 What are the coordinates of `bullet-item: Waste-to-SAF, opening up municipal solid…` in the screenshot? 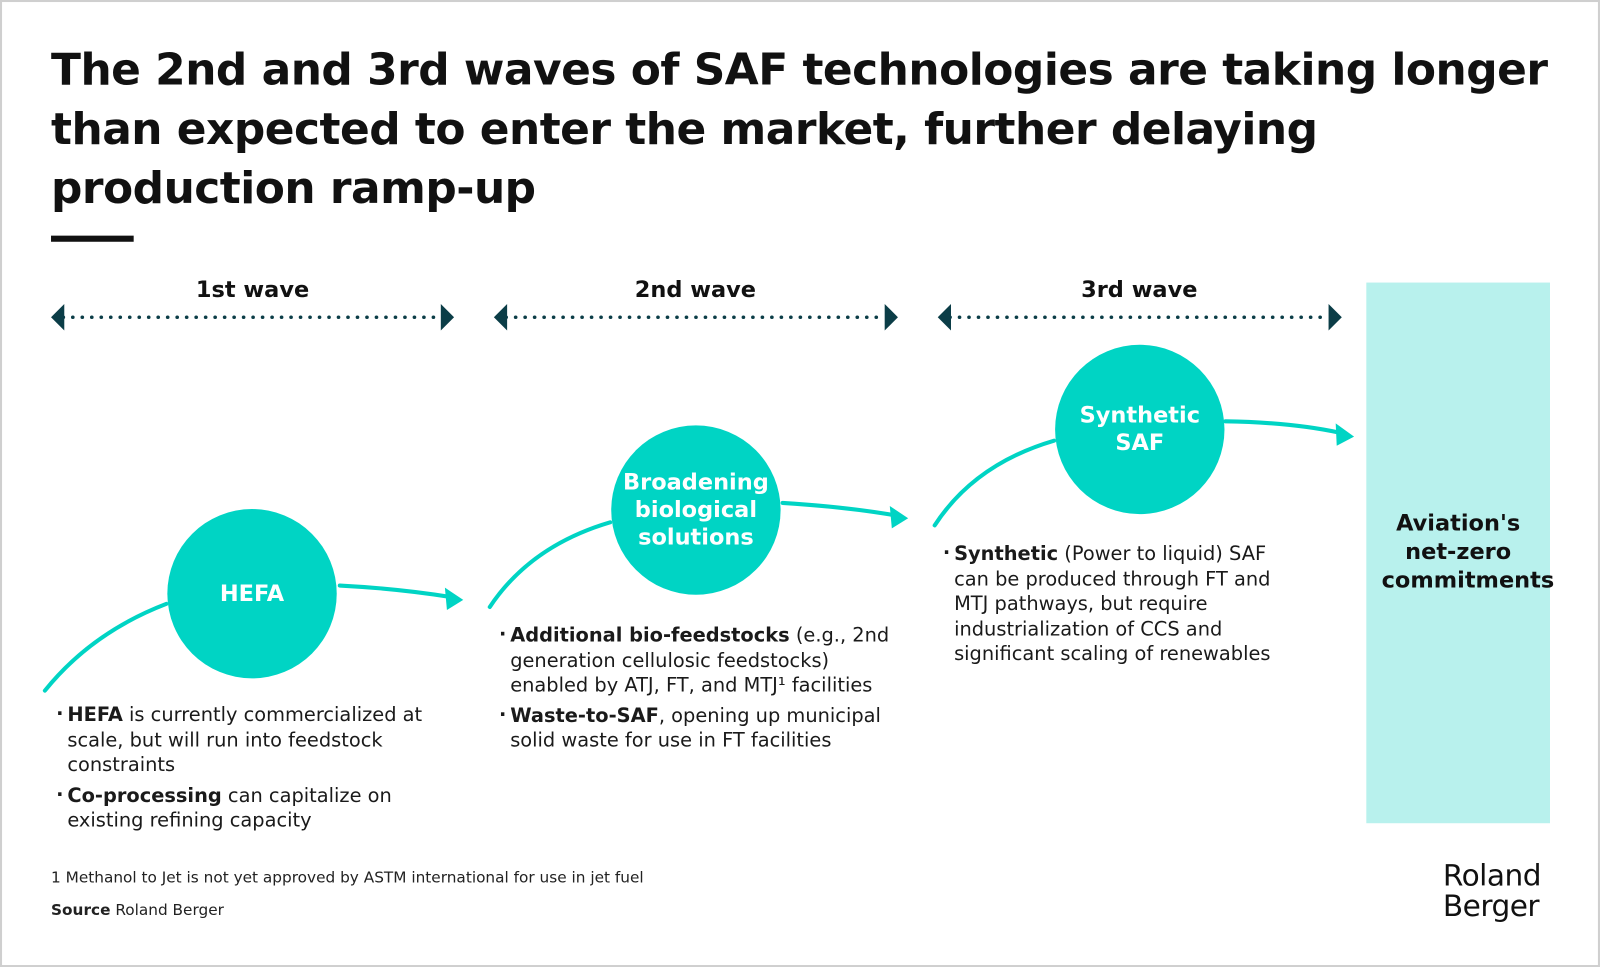 It's located at (698, 727).